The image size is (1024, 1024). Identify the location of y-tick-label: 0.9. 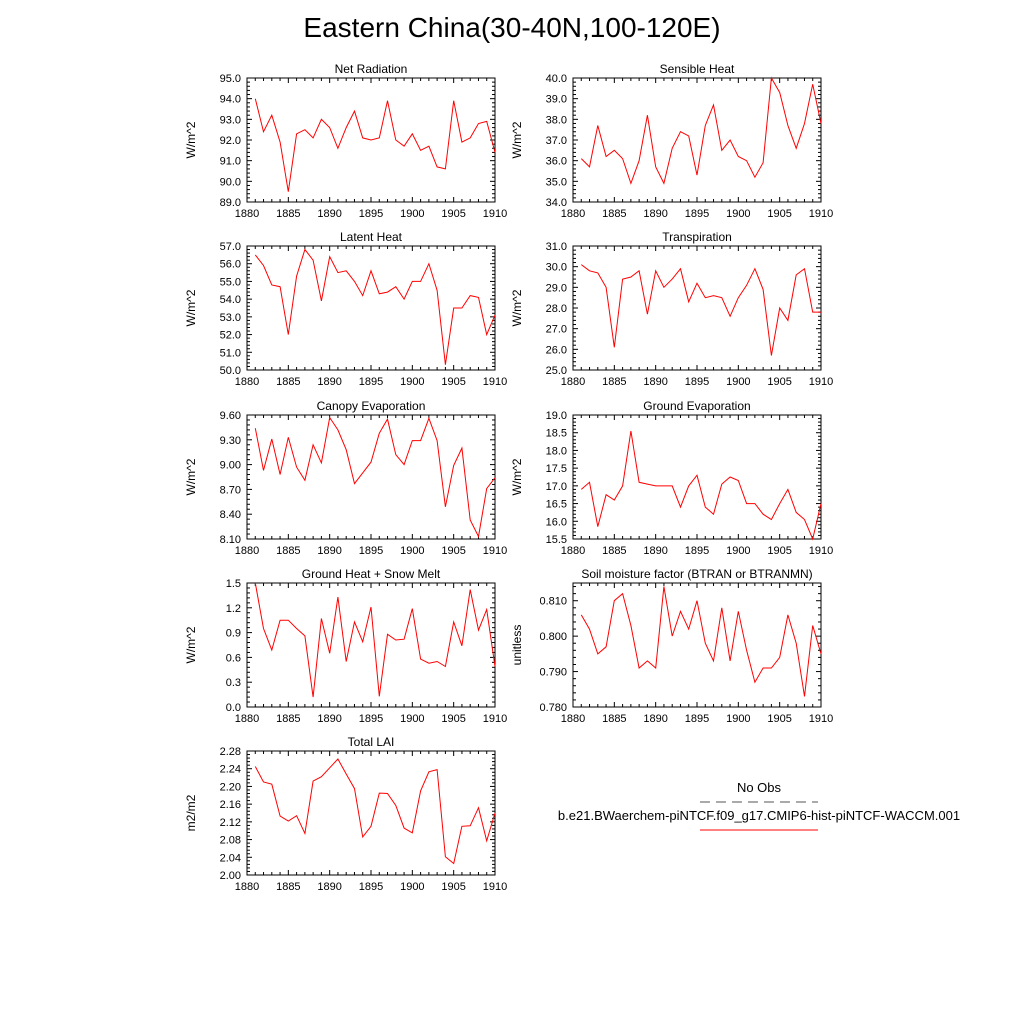
(233, 634).